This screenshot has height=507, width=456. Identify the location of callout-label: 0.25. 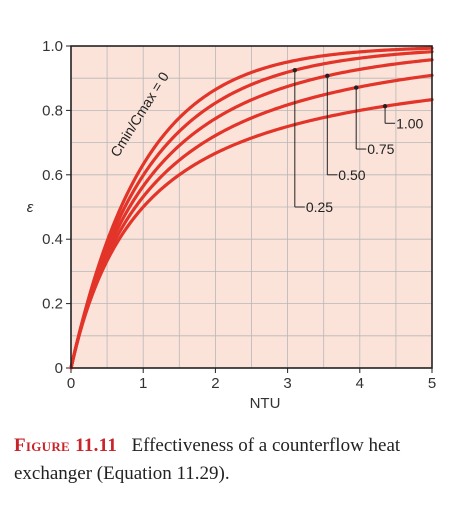
(319, 207).